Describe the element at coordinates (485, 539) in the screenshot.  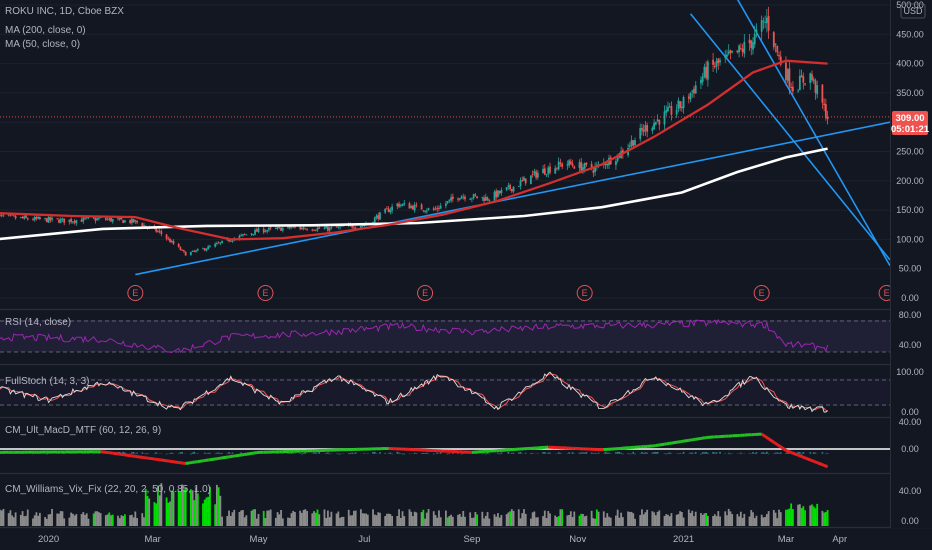
I see `time-axis: 2020MarMayJulSepNov2021MarAprJun` at that location.